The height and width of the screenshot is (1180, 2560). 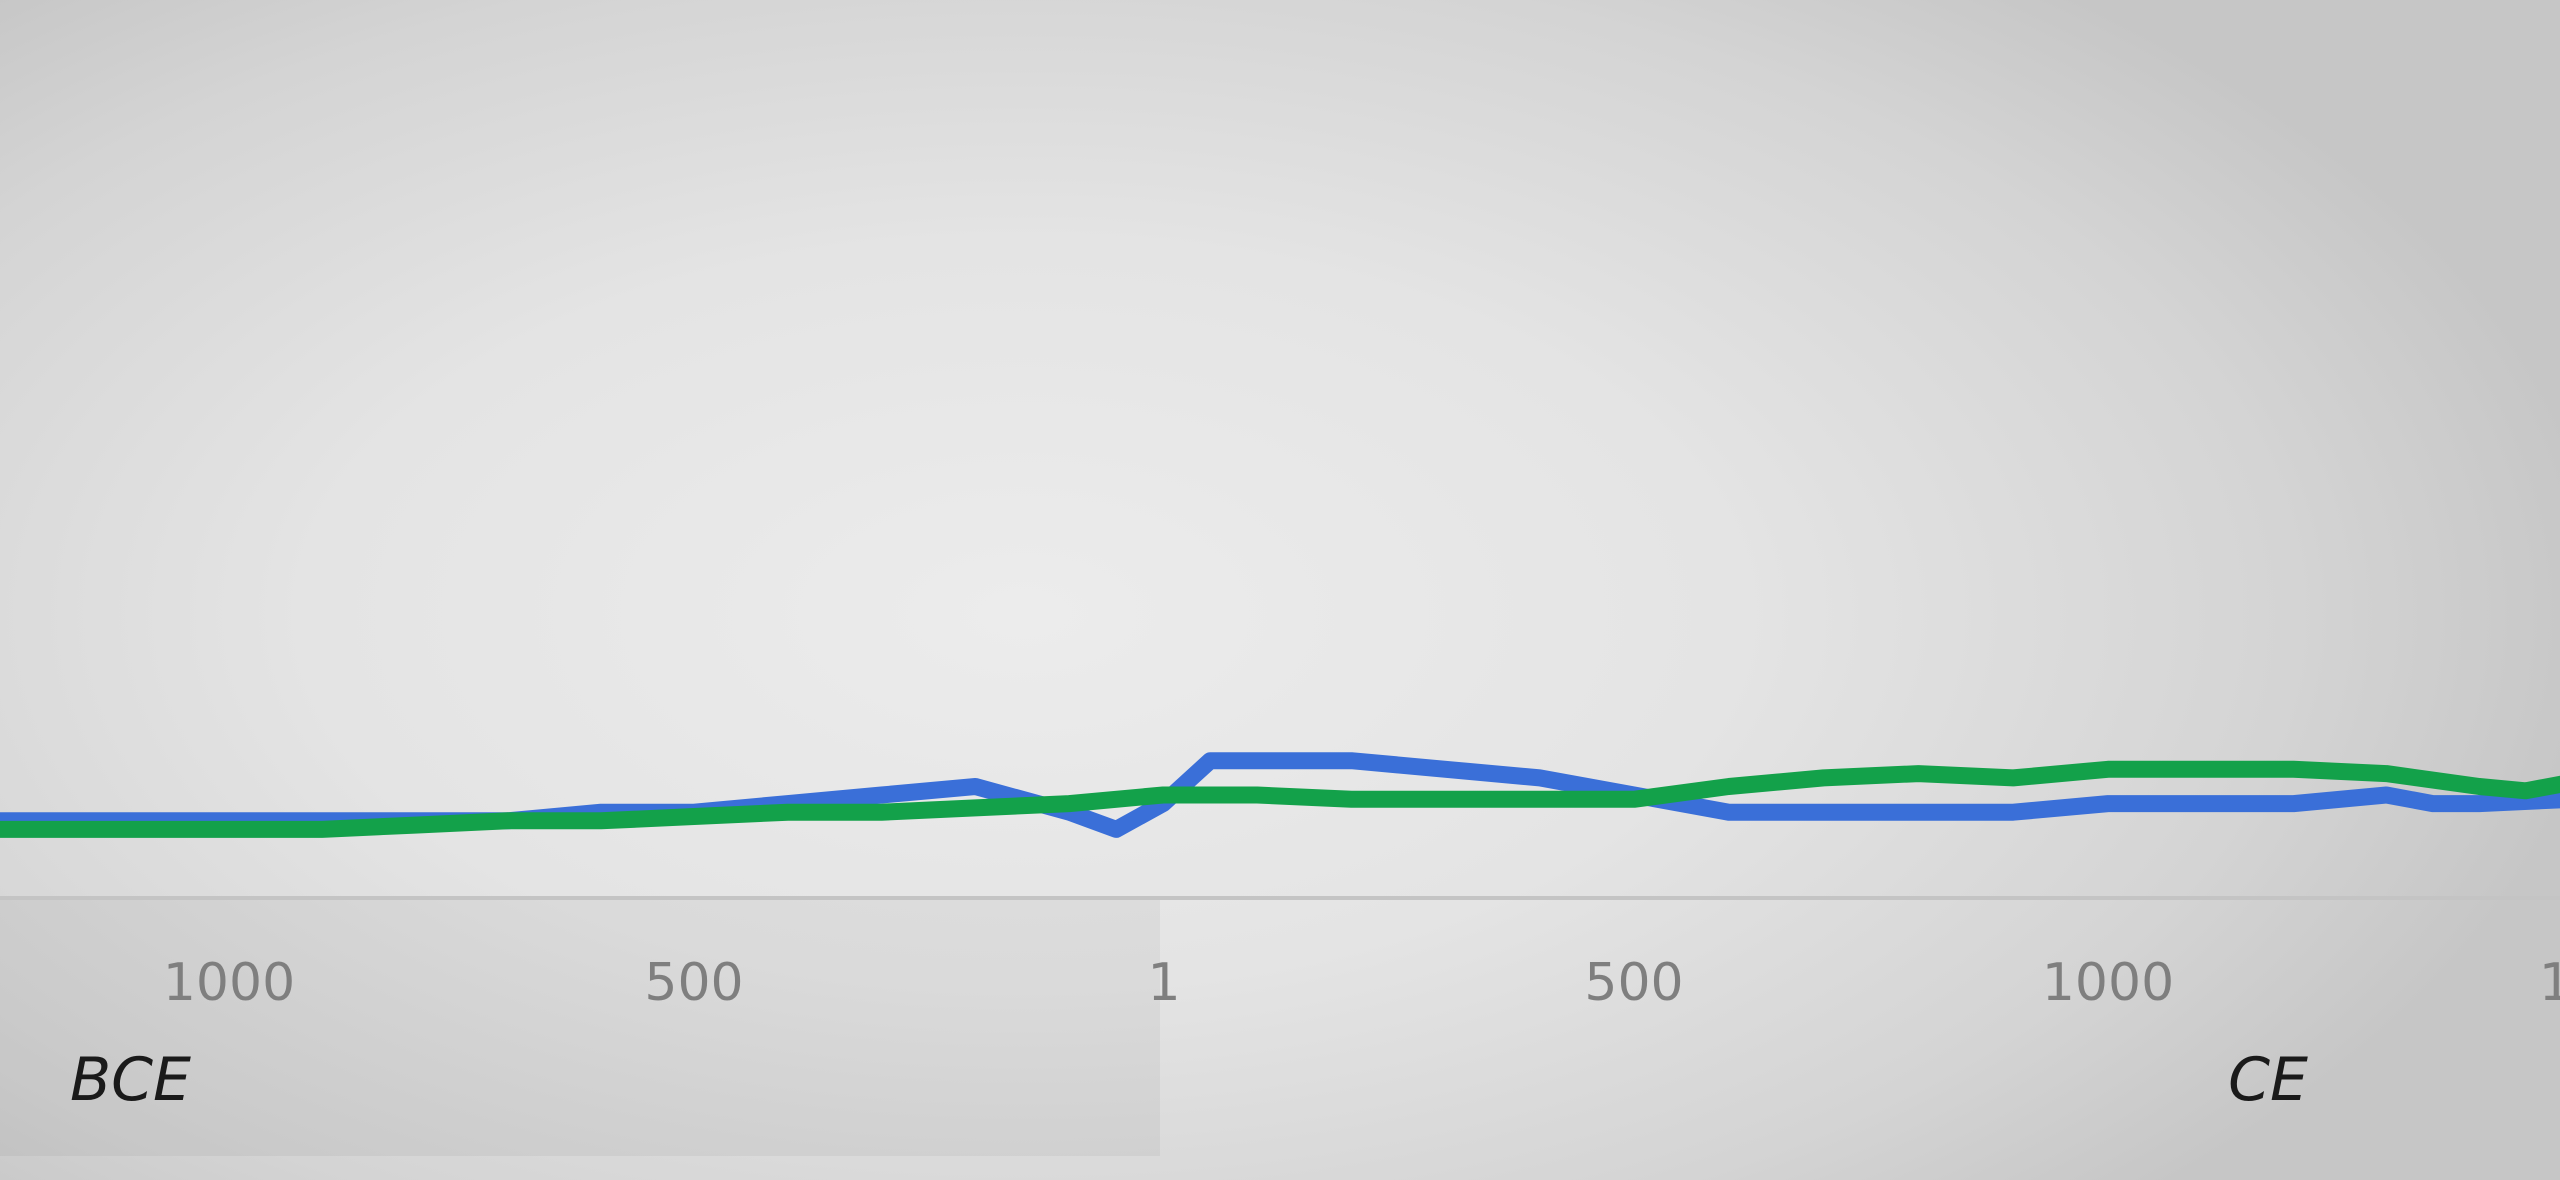 What do you see at coordinates (1163, 983) in the screenshot?
I see `x-tick-label: 1` at bounding box center [1163, 983].